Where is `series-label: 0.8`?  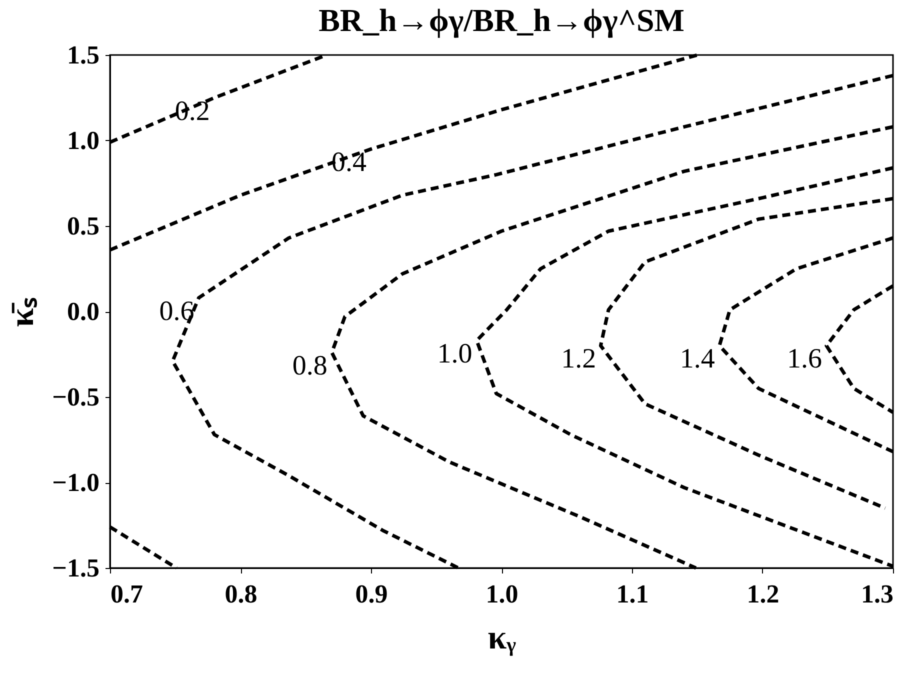 series-label: 0.8 is located at coordinates (310, 366).